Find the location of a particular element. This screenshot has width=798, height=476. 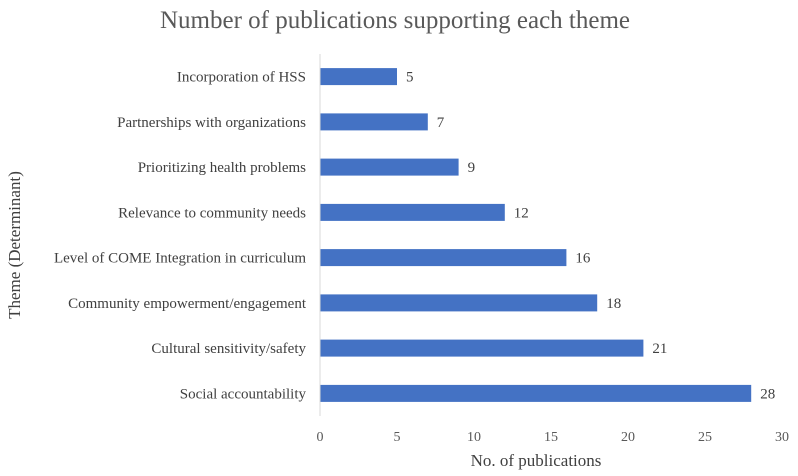

x-axis-ticks: 0 5 10 15 20 25 30 is located at coordinates (553, 437).